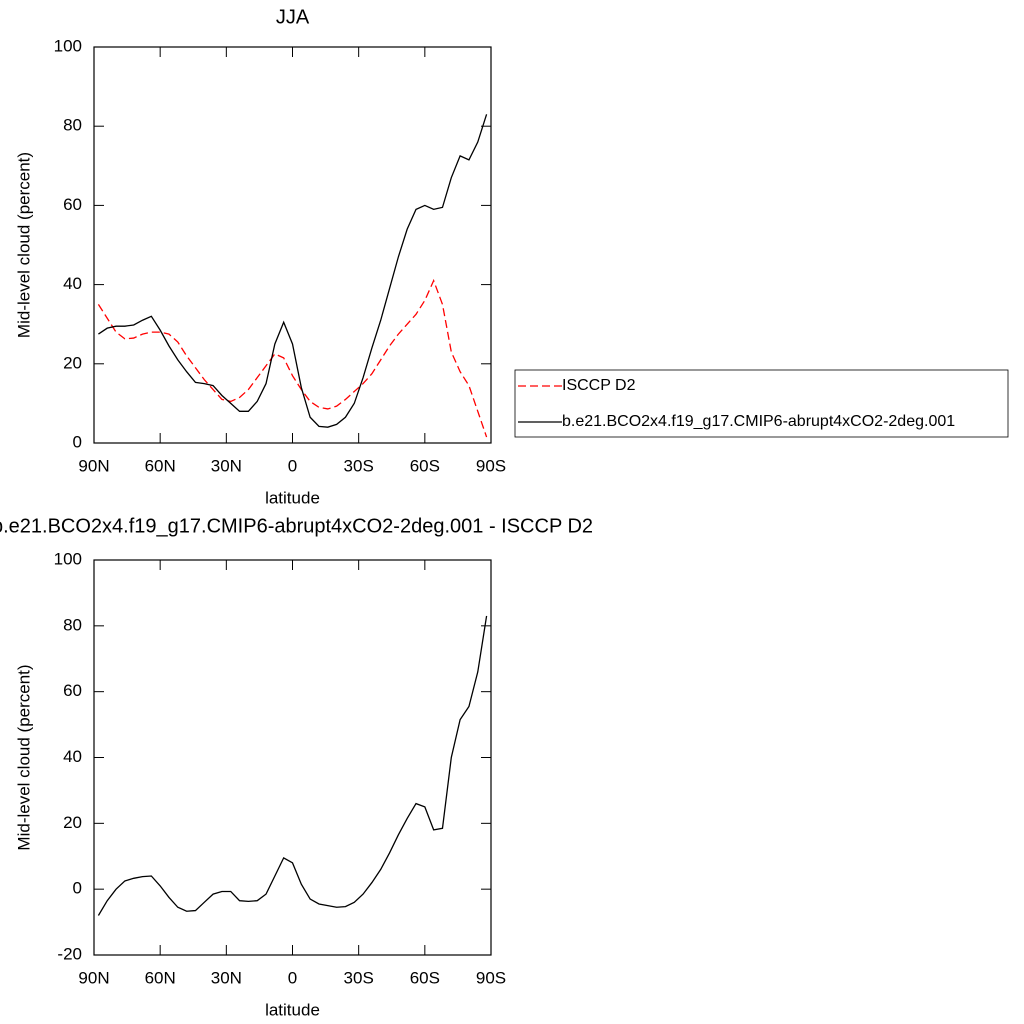 Image resolution: width=1024 pixels, height=1024 pixels. I want to click on chart-title: JJA, so click(293, 17).